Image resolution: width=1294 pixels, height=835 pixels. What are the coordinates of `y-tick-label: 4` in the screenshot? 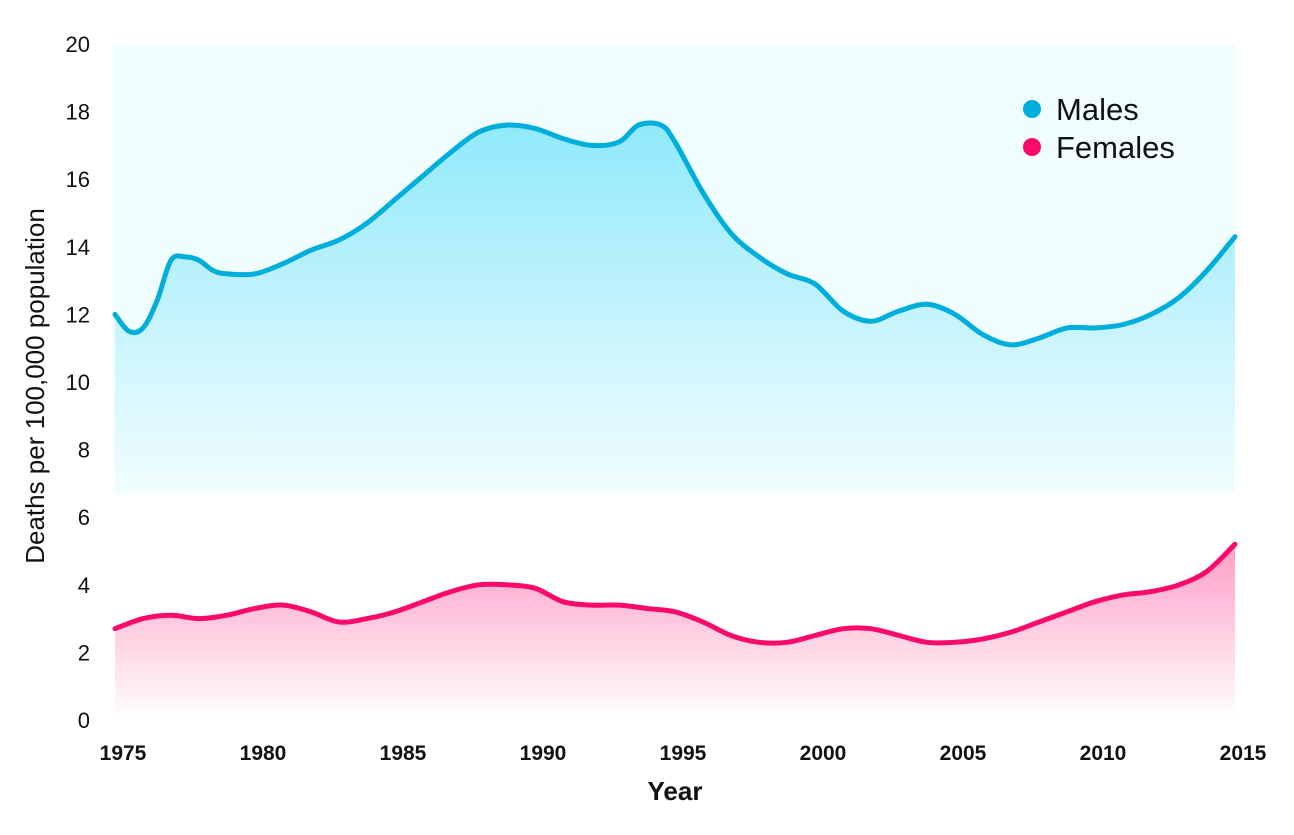 It's located at (84, 585).